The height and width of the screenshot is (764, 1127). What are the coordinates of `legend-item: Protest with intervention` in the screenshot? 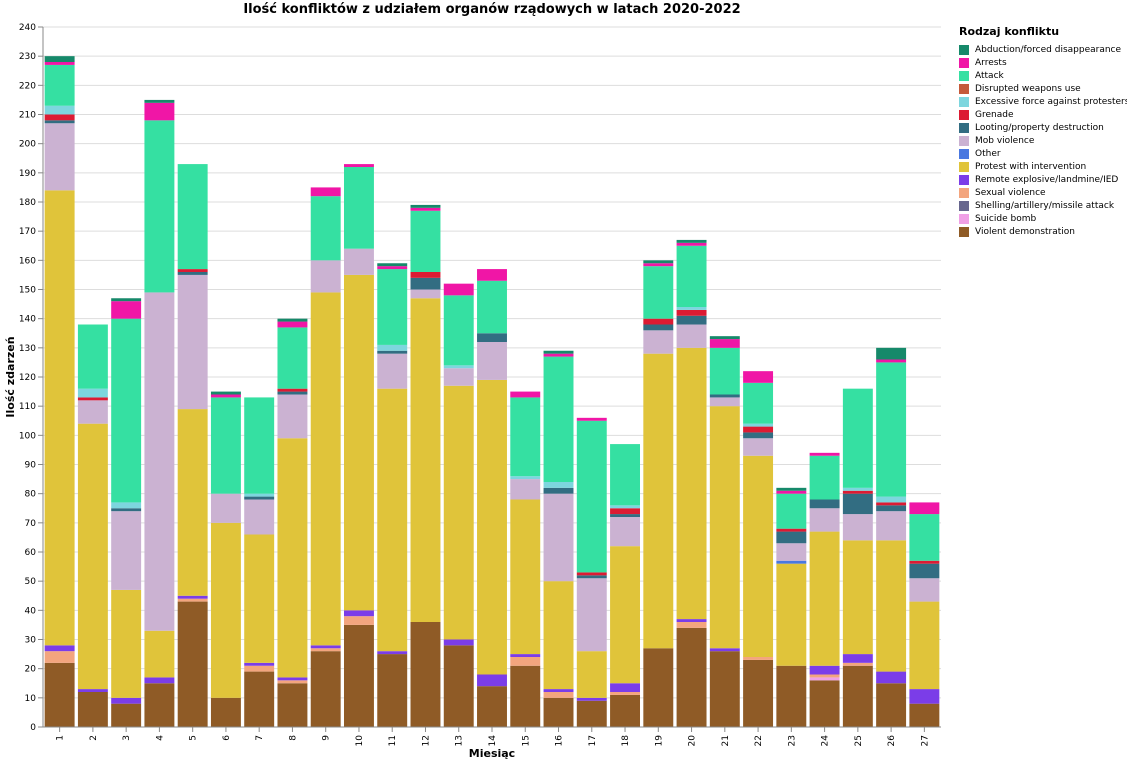 It's located at (1043, 166).